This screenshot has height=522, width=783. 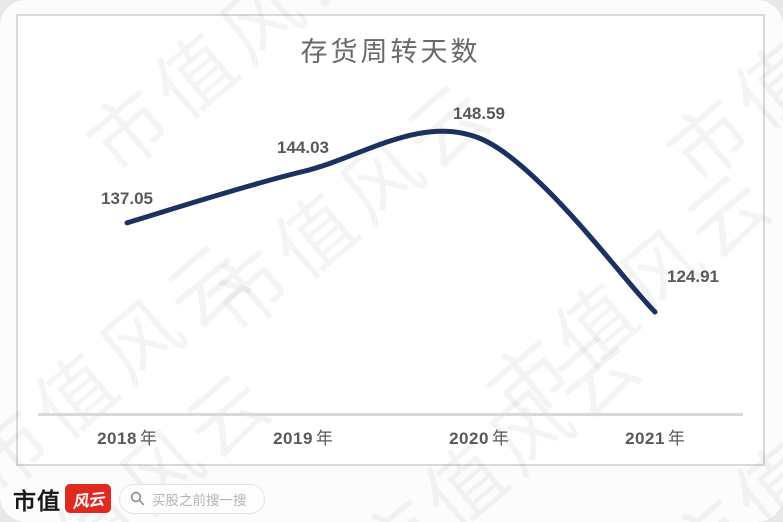 What do you see at coordinates (199, 500) in the screenshot?
I see `search-placeholder: 买股之前搜一搜` at bounding box center [199, 500].